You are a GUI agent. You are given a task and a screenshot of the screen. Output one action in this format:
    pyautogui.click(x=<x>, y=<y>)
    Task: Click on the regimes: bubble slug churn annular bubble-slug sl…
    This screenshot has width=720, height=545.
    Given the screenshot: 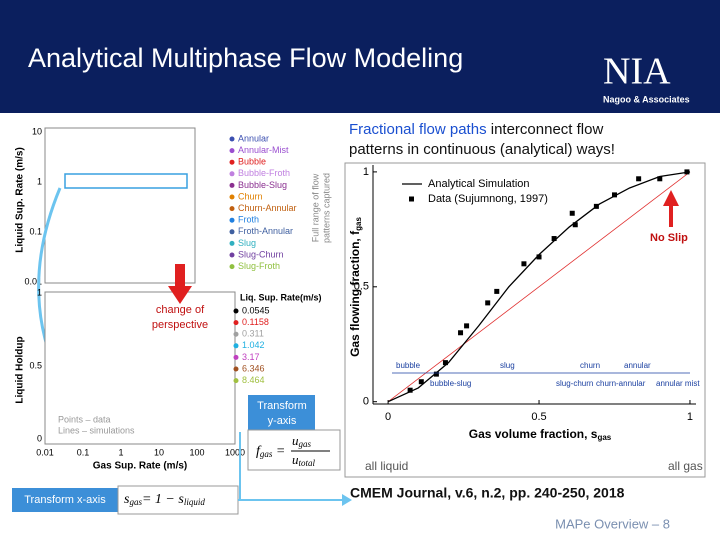 What is the action you would take?
    pyautogui.click(x=548, y=374)
    